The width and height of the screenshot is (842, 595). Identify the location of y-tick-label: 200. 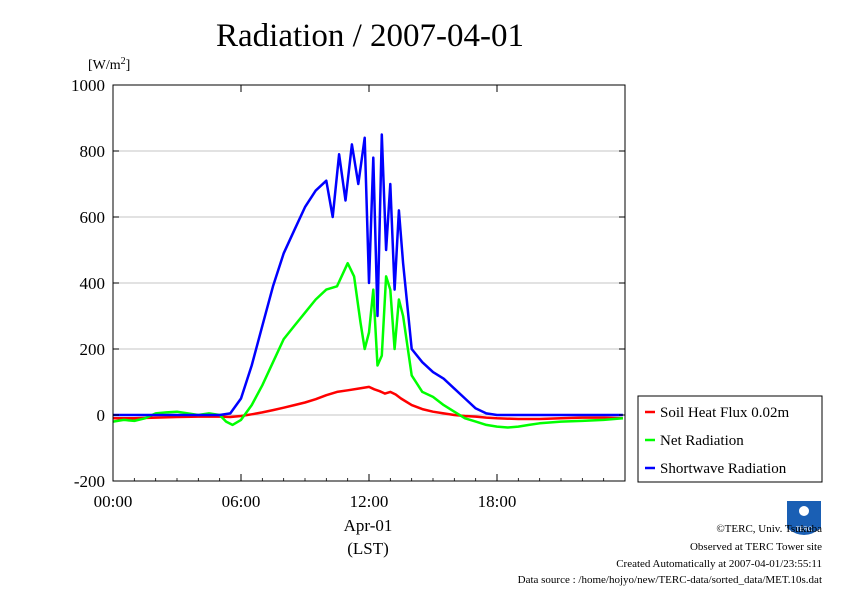
(93, 349).